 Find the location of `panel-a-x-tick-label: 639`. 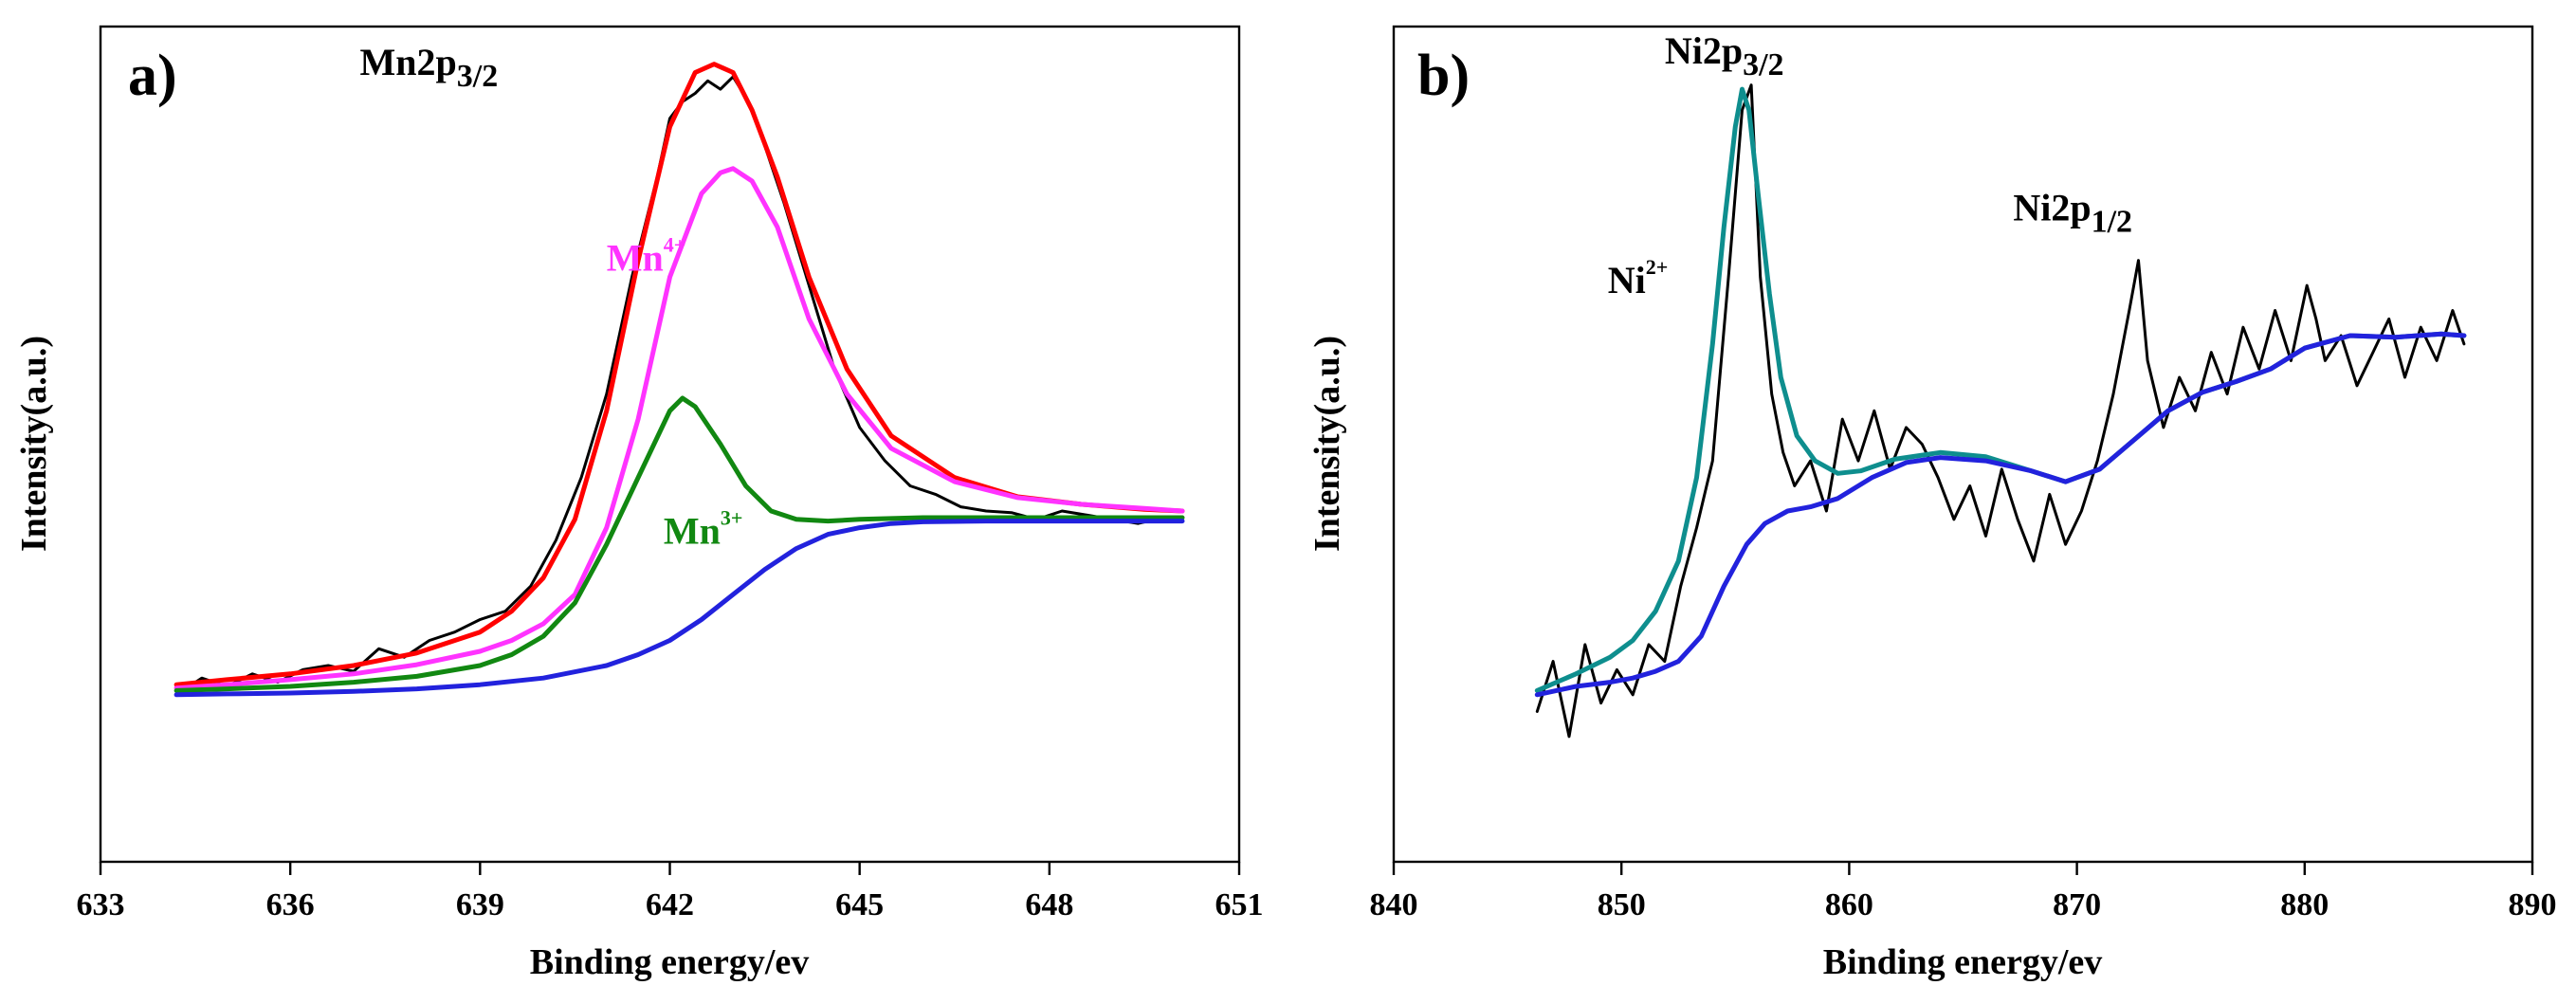

panel-a-x-tick-label: 639 is located at coordinates (480, 904).